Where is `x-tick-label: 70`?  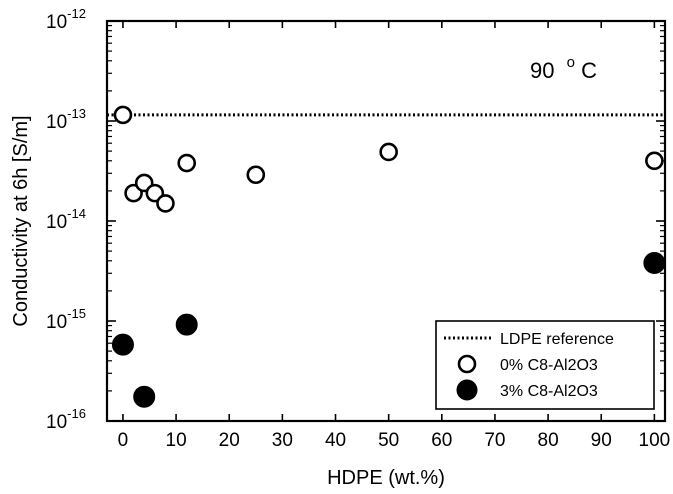 x-tick-label: 70 is located at coordinates (494, 440).